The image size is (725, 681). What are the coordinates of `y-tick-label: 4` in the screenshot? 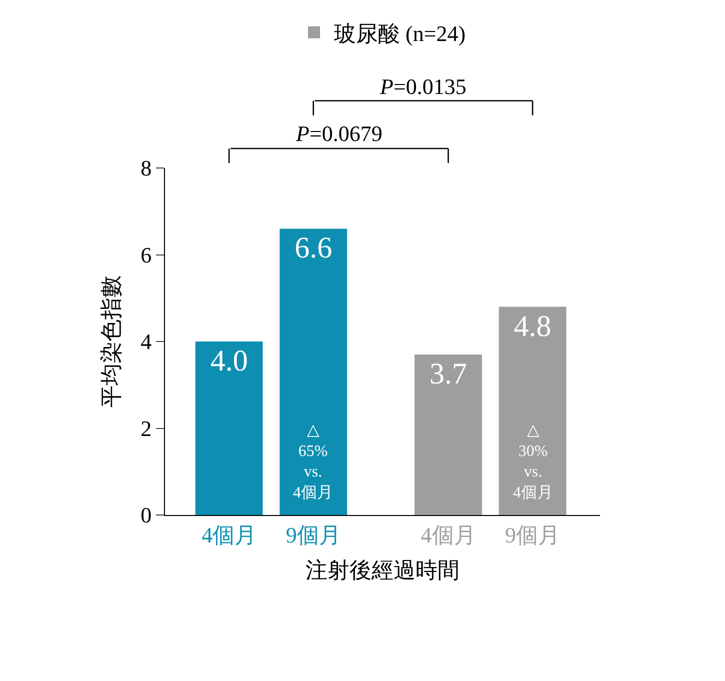 It's located at (146, 341).